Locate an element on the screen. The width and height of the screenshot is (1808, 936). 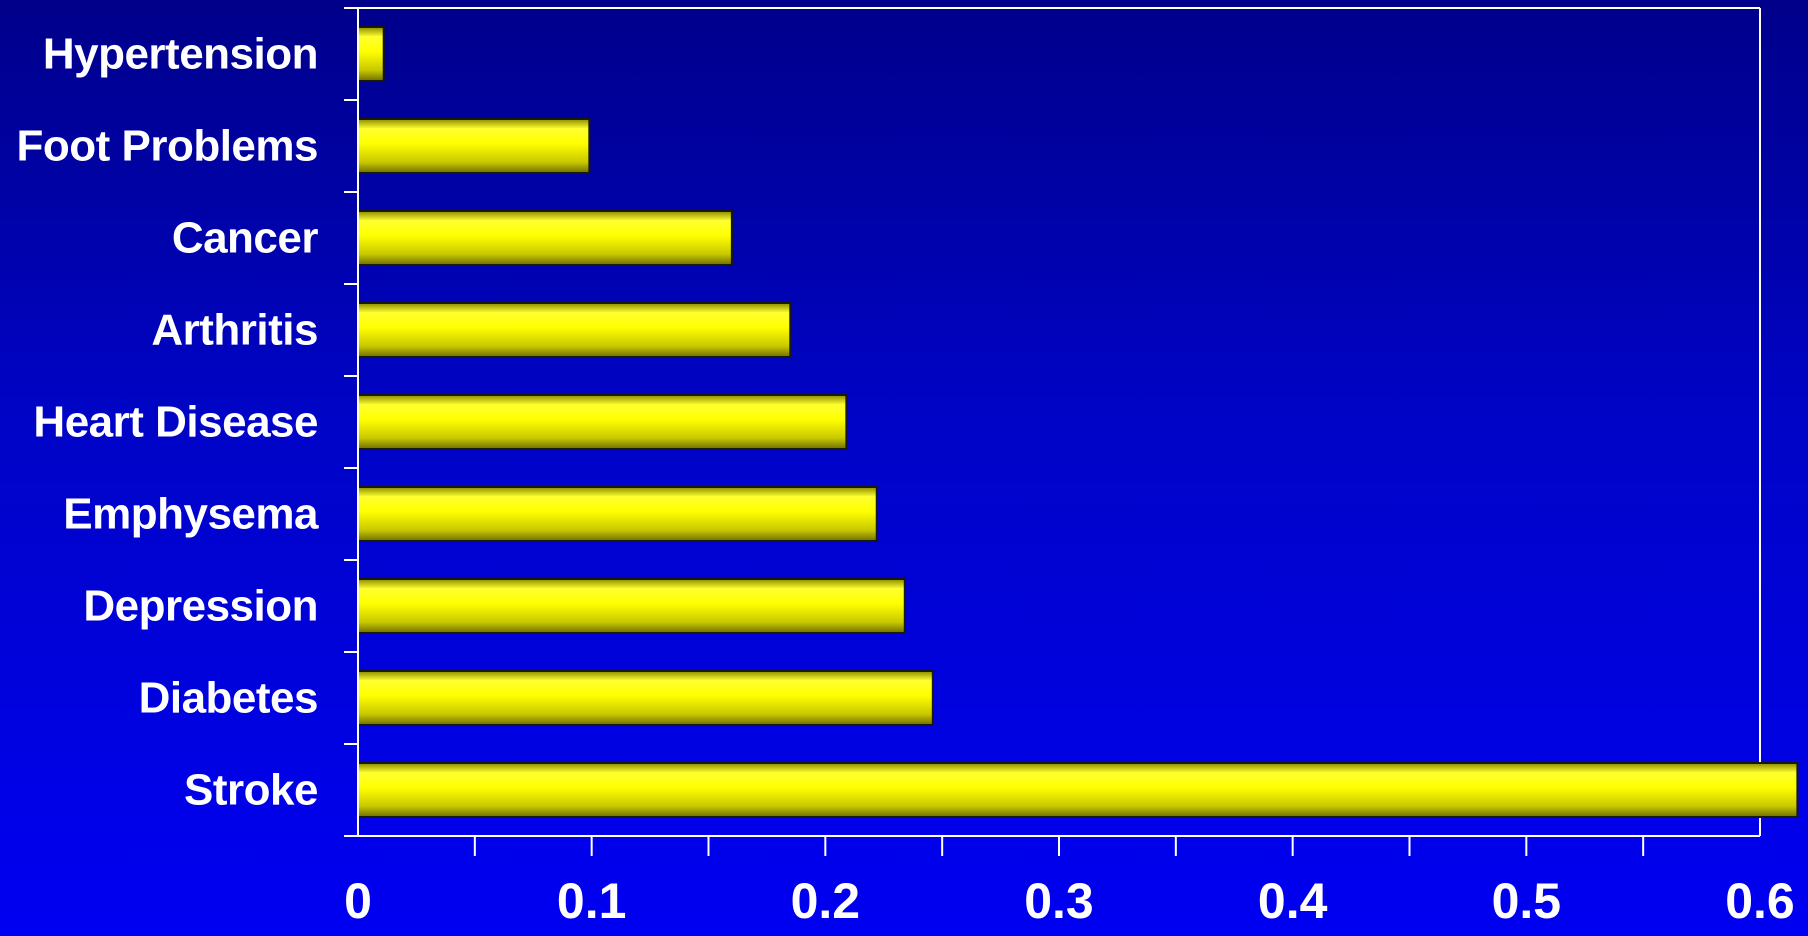
bar-arthritis is located at coordinates (574, 330).